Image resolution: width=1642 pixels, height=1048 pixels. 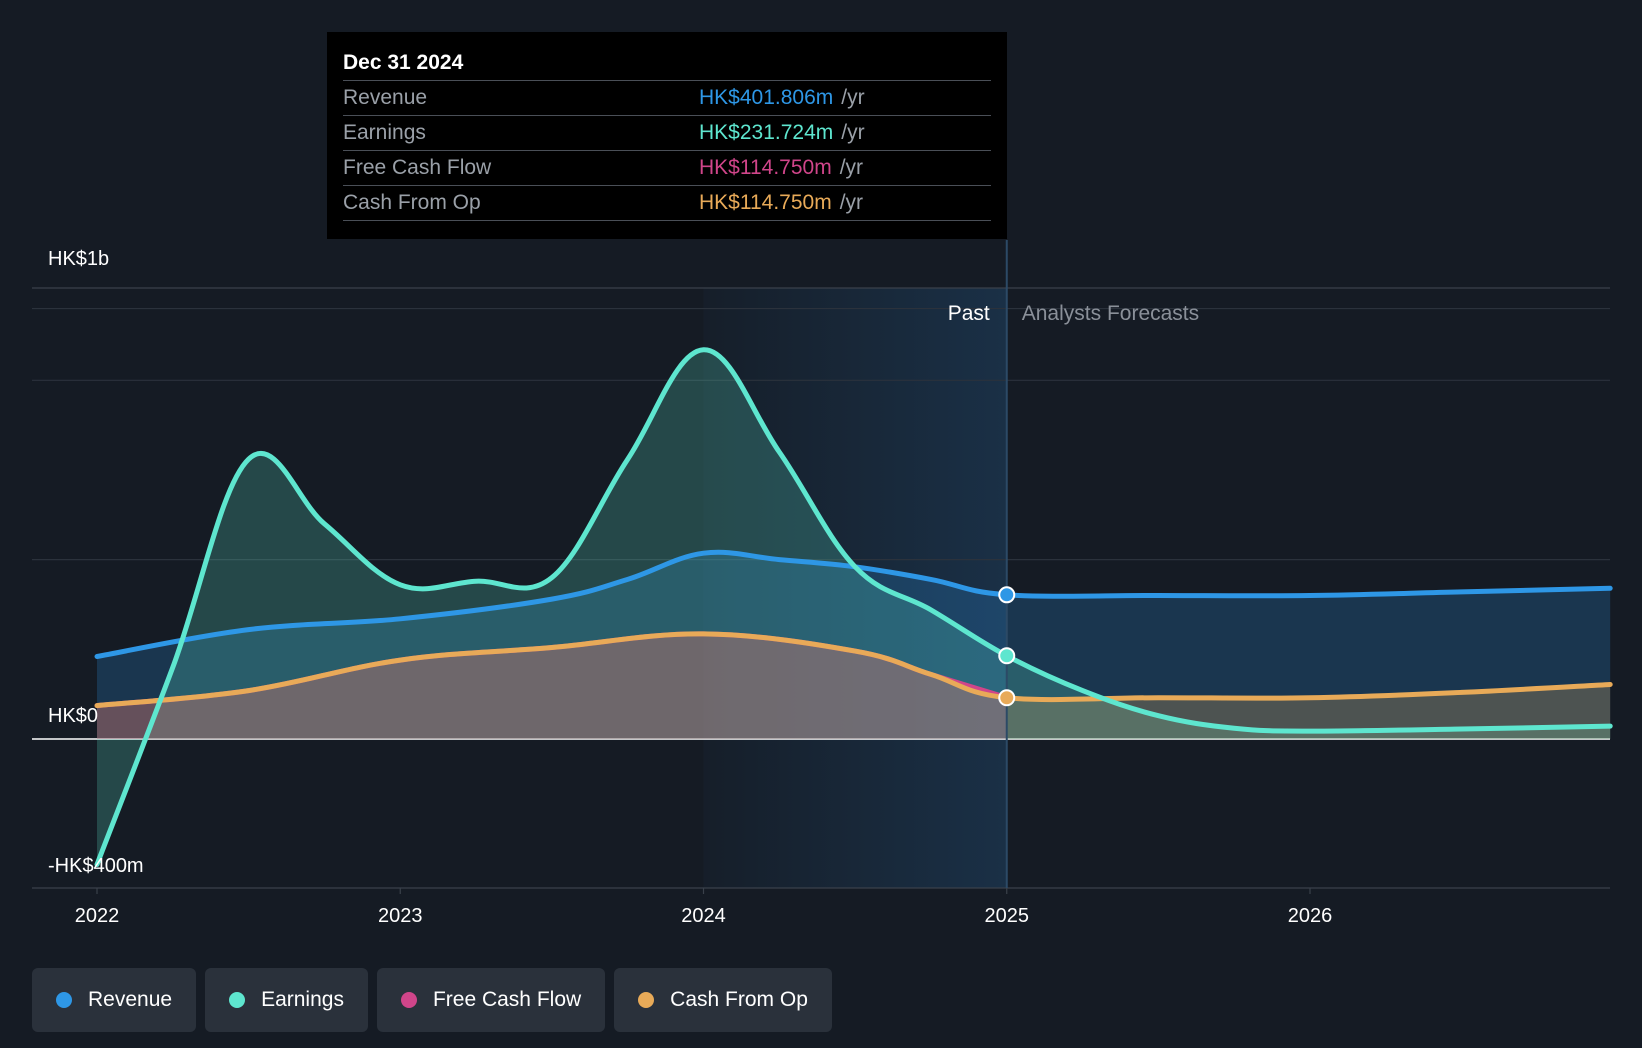 I want to click on tooltip-date: Dec 31 2024, so click(x=667, y=63).